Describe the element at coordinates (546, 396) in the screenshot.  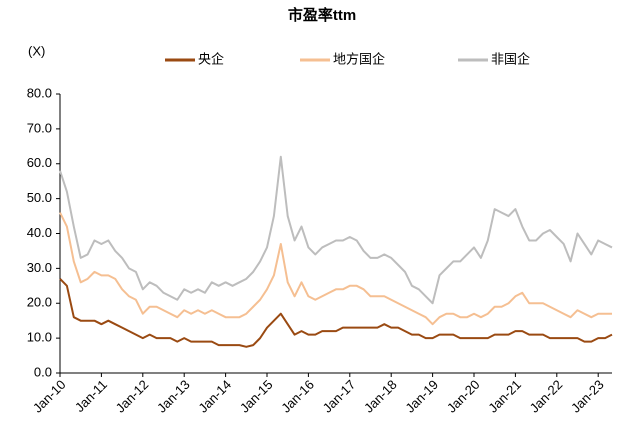
I see `x-tick-label: Jan-22` at that location.